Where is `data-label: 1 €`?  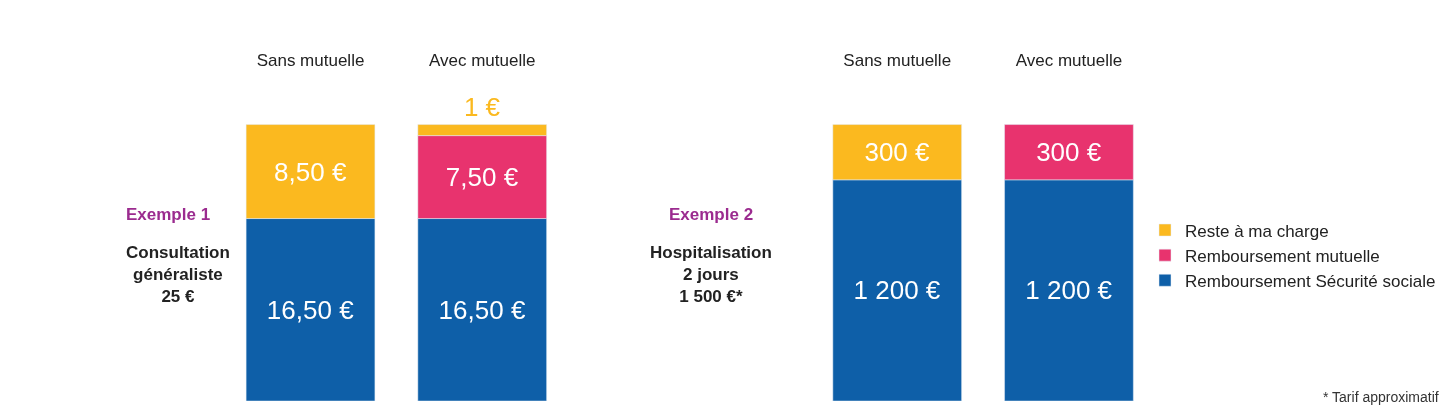
data-label: 1 € is located at coordinates (482, 106).